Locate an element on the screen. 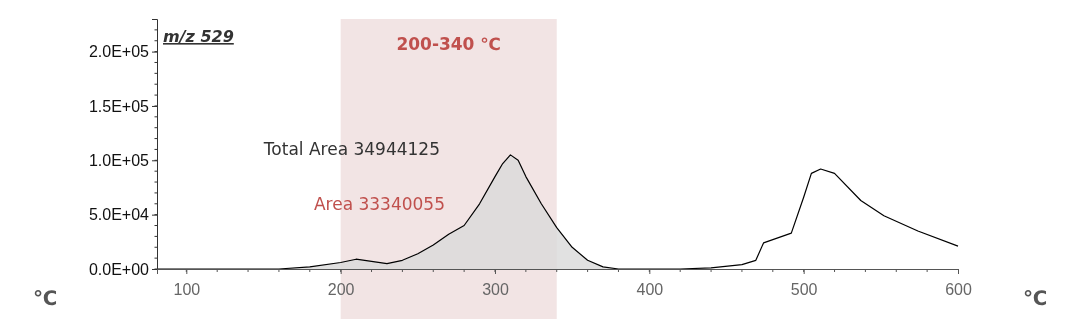 Image resolution: width=1074 pixels, height=324 pixels. annotation: Total Area 34944125 is located at coordinates (351, 149).